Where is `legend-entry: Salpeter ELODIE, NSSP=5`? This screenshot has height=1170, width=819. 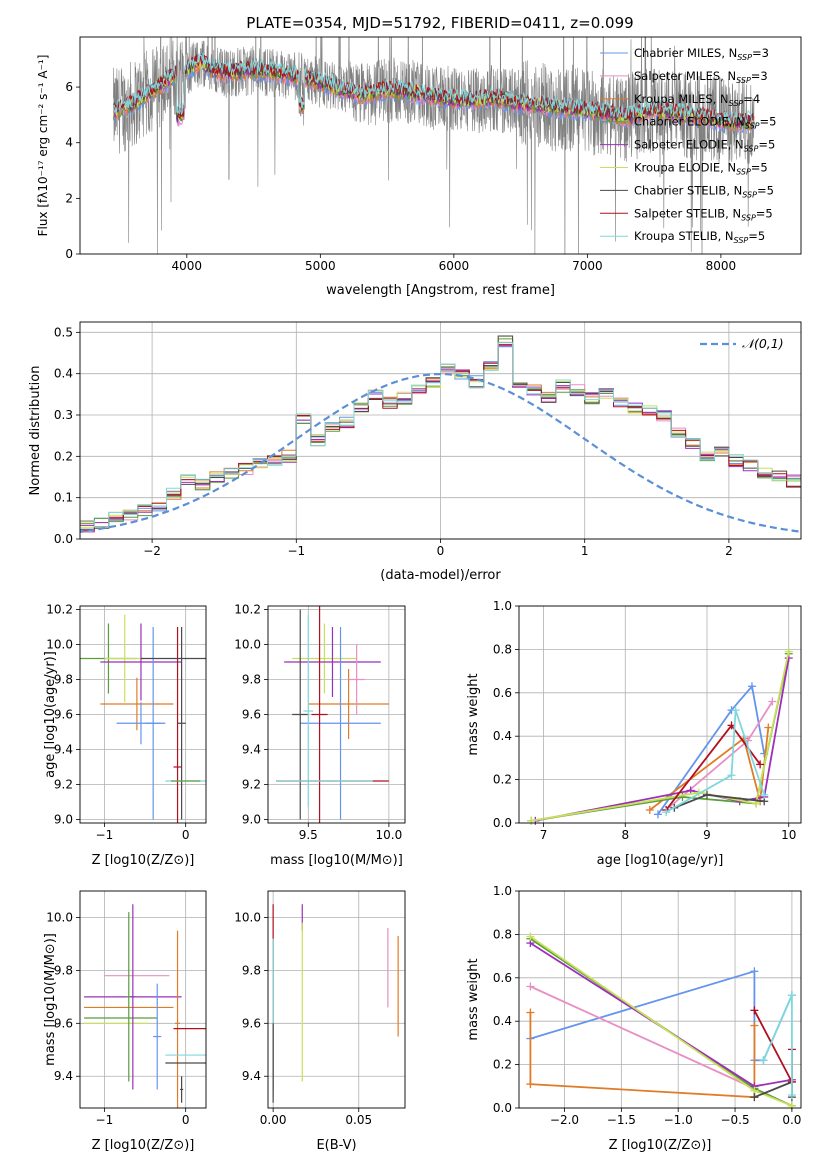
legend-entry: Salpeter ELODIE, NSSP=5 is located at coordinates (704, 146).